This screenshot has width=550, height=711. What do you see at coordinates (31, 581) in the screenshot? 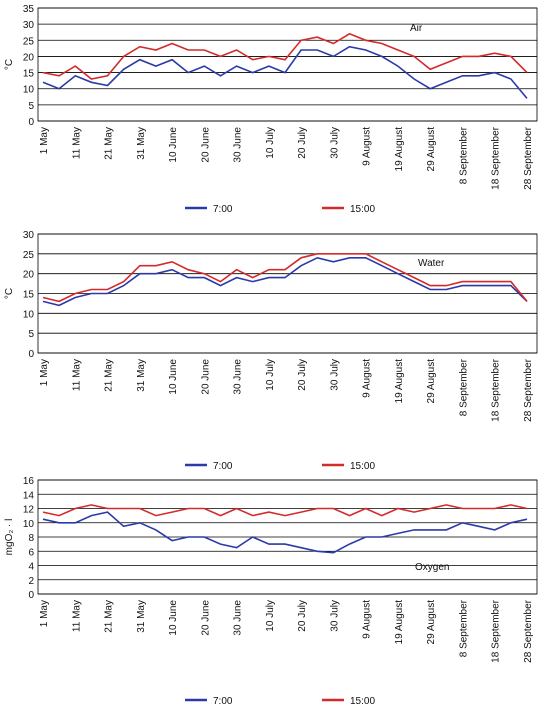
I see `y-tick-label: 2` at bounding box center [31, 581].